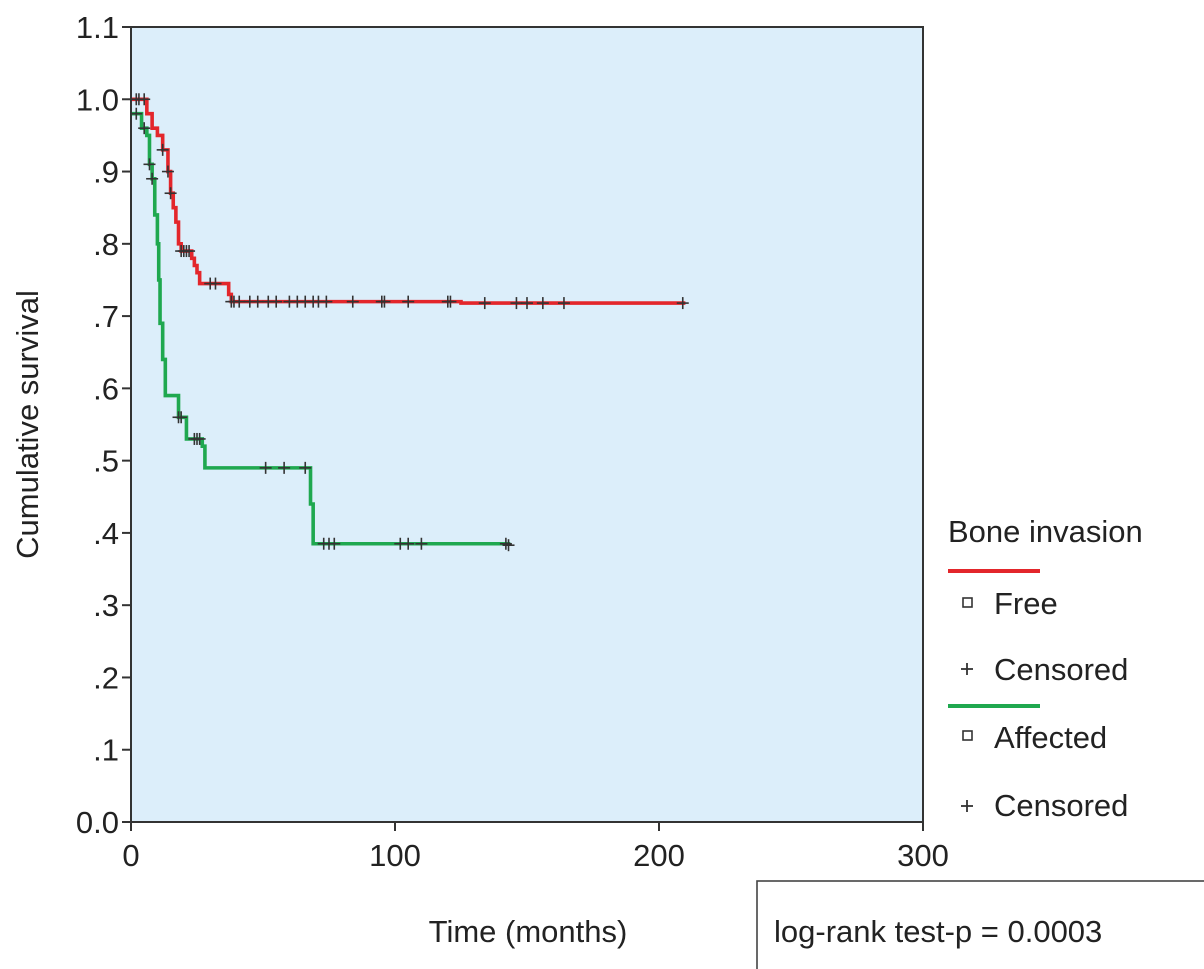 The image size is (1204, 969). What do you see at coordinates (97, 27) in the screenshot?
I see `y-tick-label: 1.1` at bounding box center [97, 27].